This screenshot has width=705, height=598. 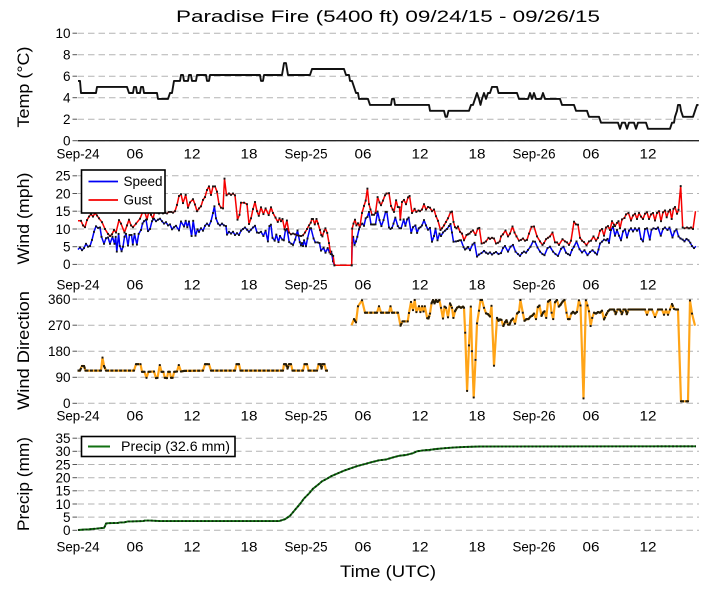 What do you see at coordinates (67, 98) in the screenshot?
I see `svg-text: 4` at bounding box center [67, 98].